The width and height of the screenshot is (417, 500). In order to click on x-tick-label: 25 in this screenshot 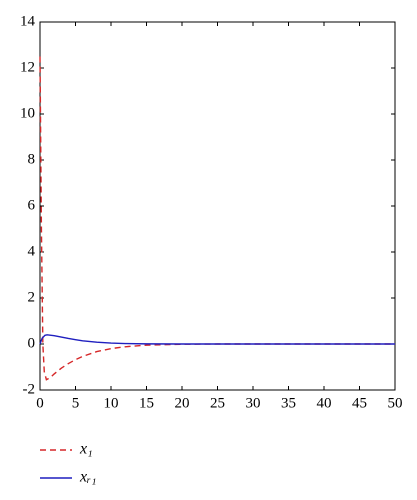, I will do `click(217, 403)`.